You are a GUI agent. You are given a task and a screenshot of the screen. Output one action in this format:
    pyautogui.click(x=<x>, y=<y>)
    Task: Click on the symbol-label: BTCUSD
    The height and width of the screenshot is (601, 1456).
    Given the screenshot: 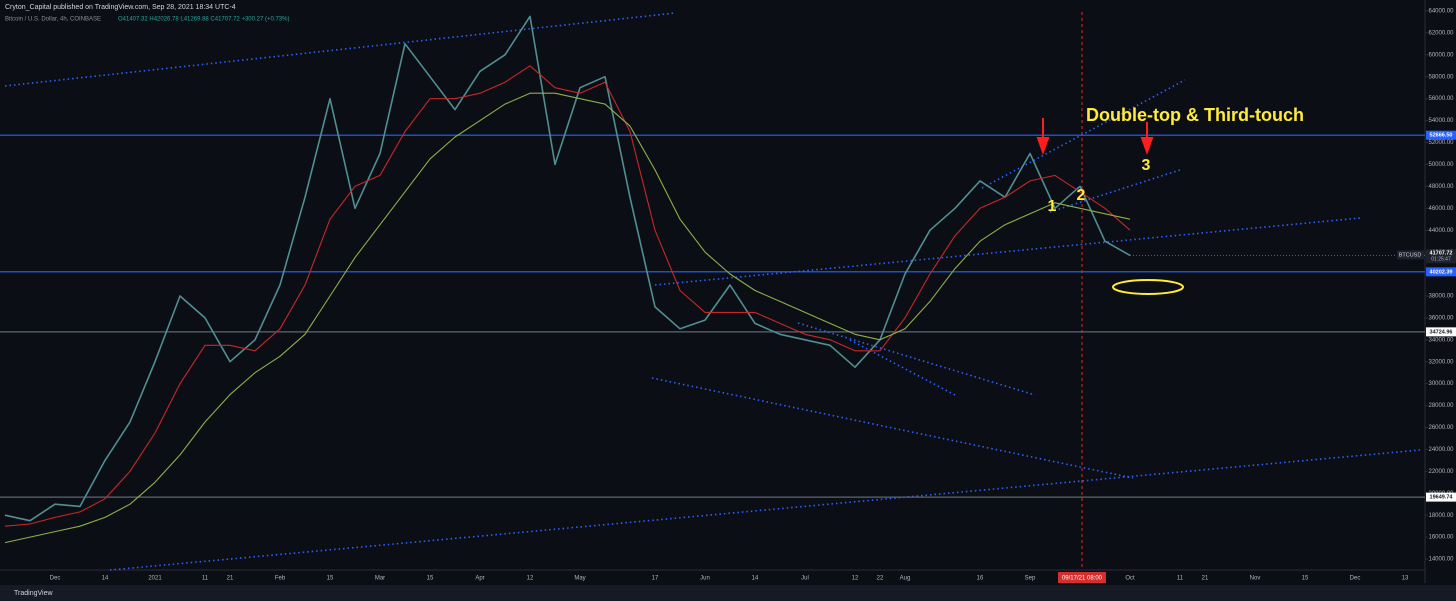 What is the action you would take?
    pyautogui.click(x=1410, y=255)
    